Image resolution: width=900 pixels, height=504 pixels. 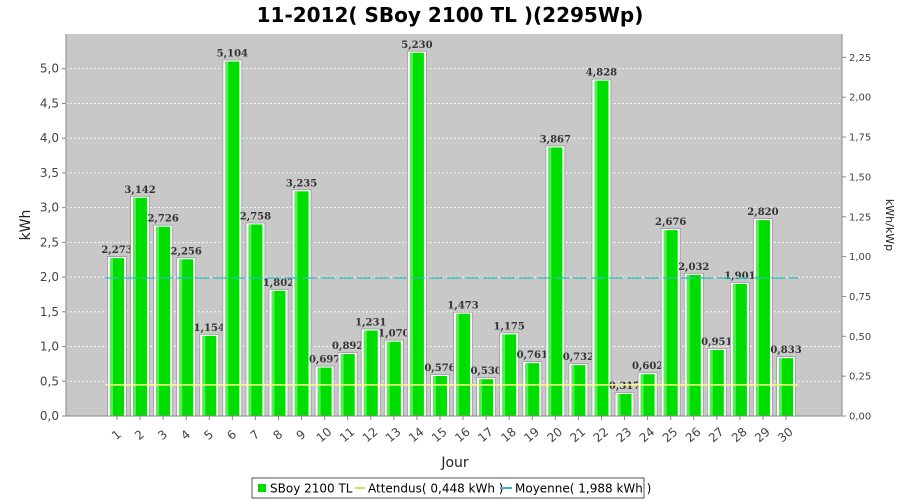 What do you see at coordinates (186, 251) in the screenshot?
I see `data-label: 2,256` at bounding box center [186, 251].